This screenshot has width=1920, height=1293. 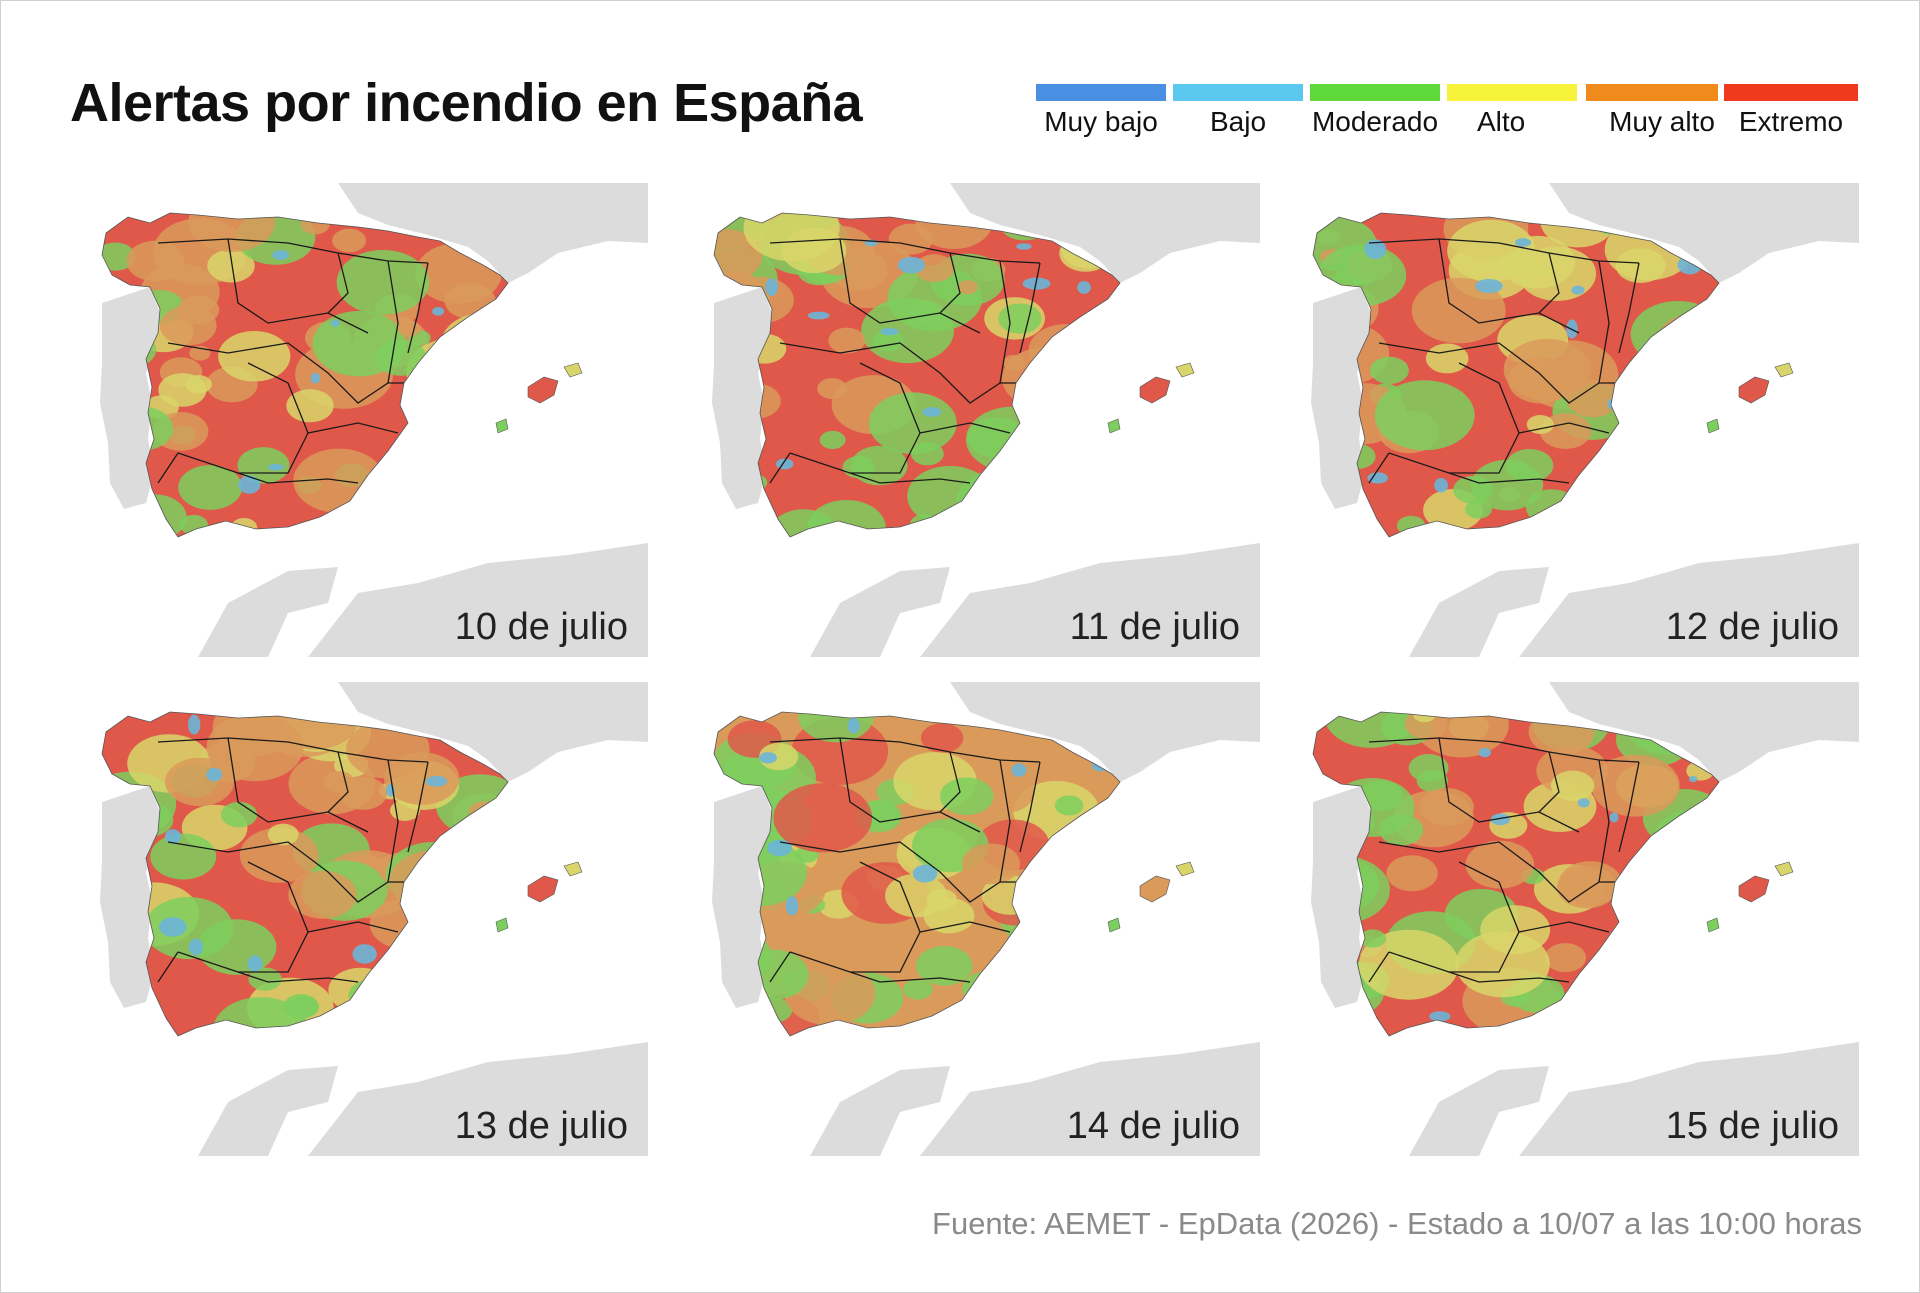 I want to click on legend-item-muy-bajo: Muy bajo, so click(x=1101, y=110).